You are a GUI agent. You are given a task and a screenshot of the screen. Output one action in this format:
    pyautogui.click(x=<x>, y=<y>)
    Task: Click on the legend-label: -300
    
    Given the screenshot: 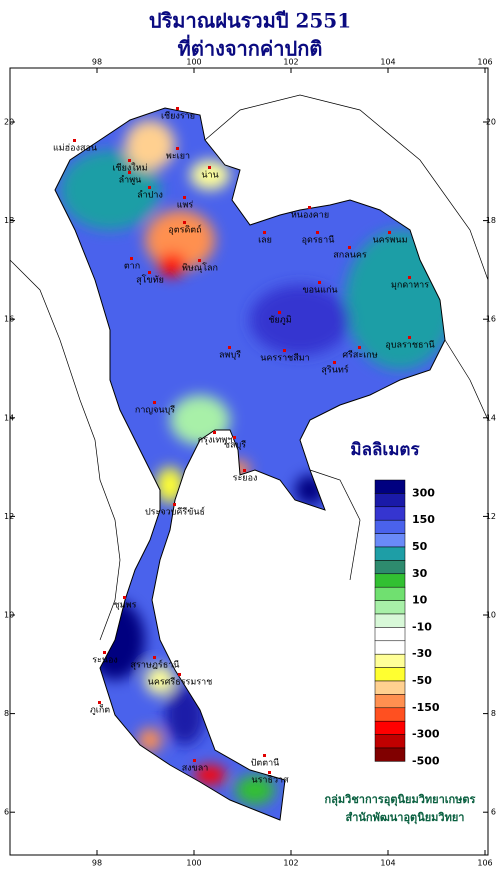 What is the action you would take?
    pyautogui.click(x=426, y=734)
    